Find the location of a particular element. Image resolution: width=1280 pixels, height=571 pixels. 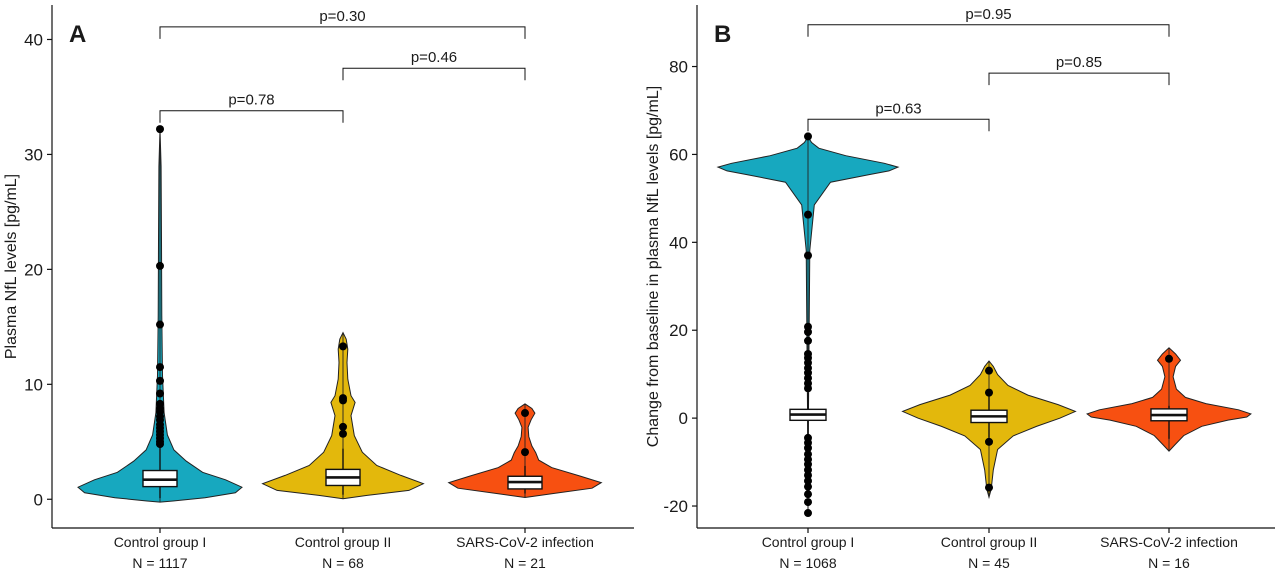

comparison-bracket-1-2: p=0.85 is located at coordinates (1079, 70).